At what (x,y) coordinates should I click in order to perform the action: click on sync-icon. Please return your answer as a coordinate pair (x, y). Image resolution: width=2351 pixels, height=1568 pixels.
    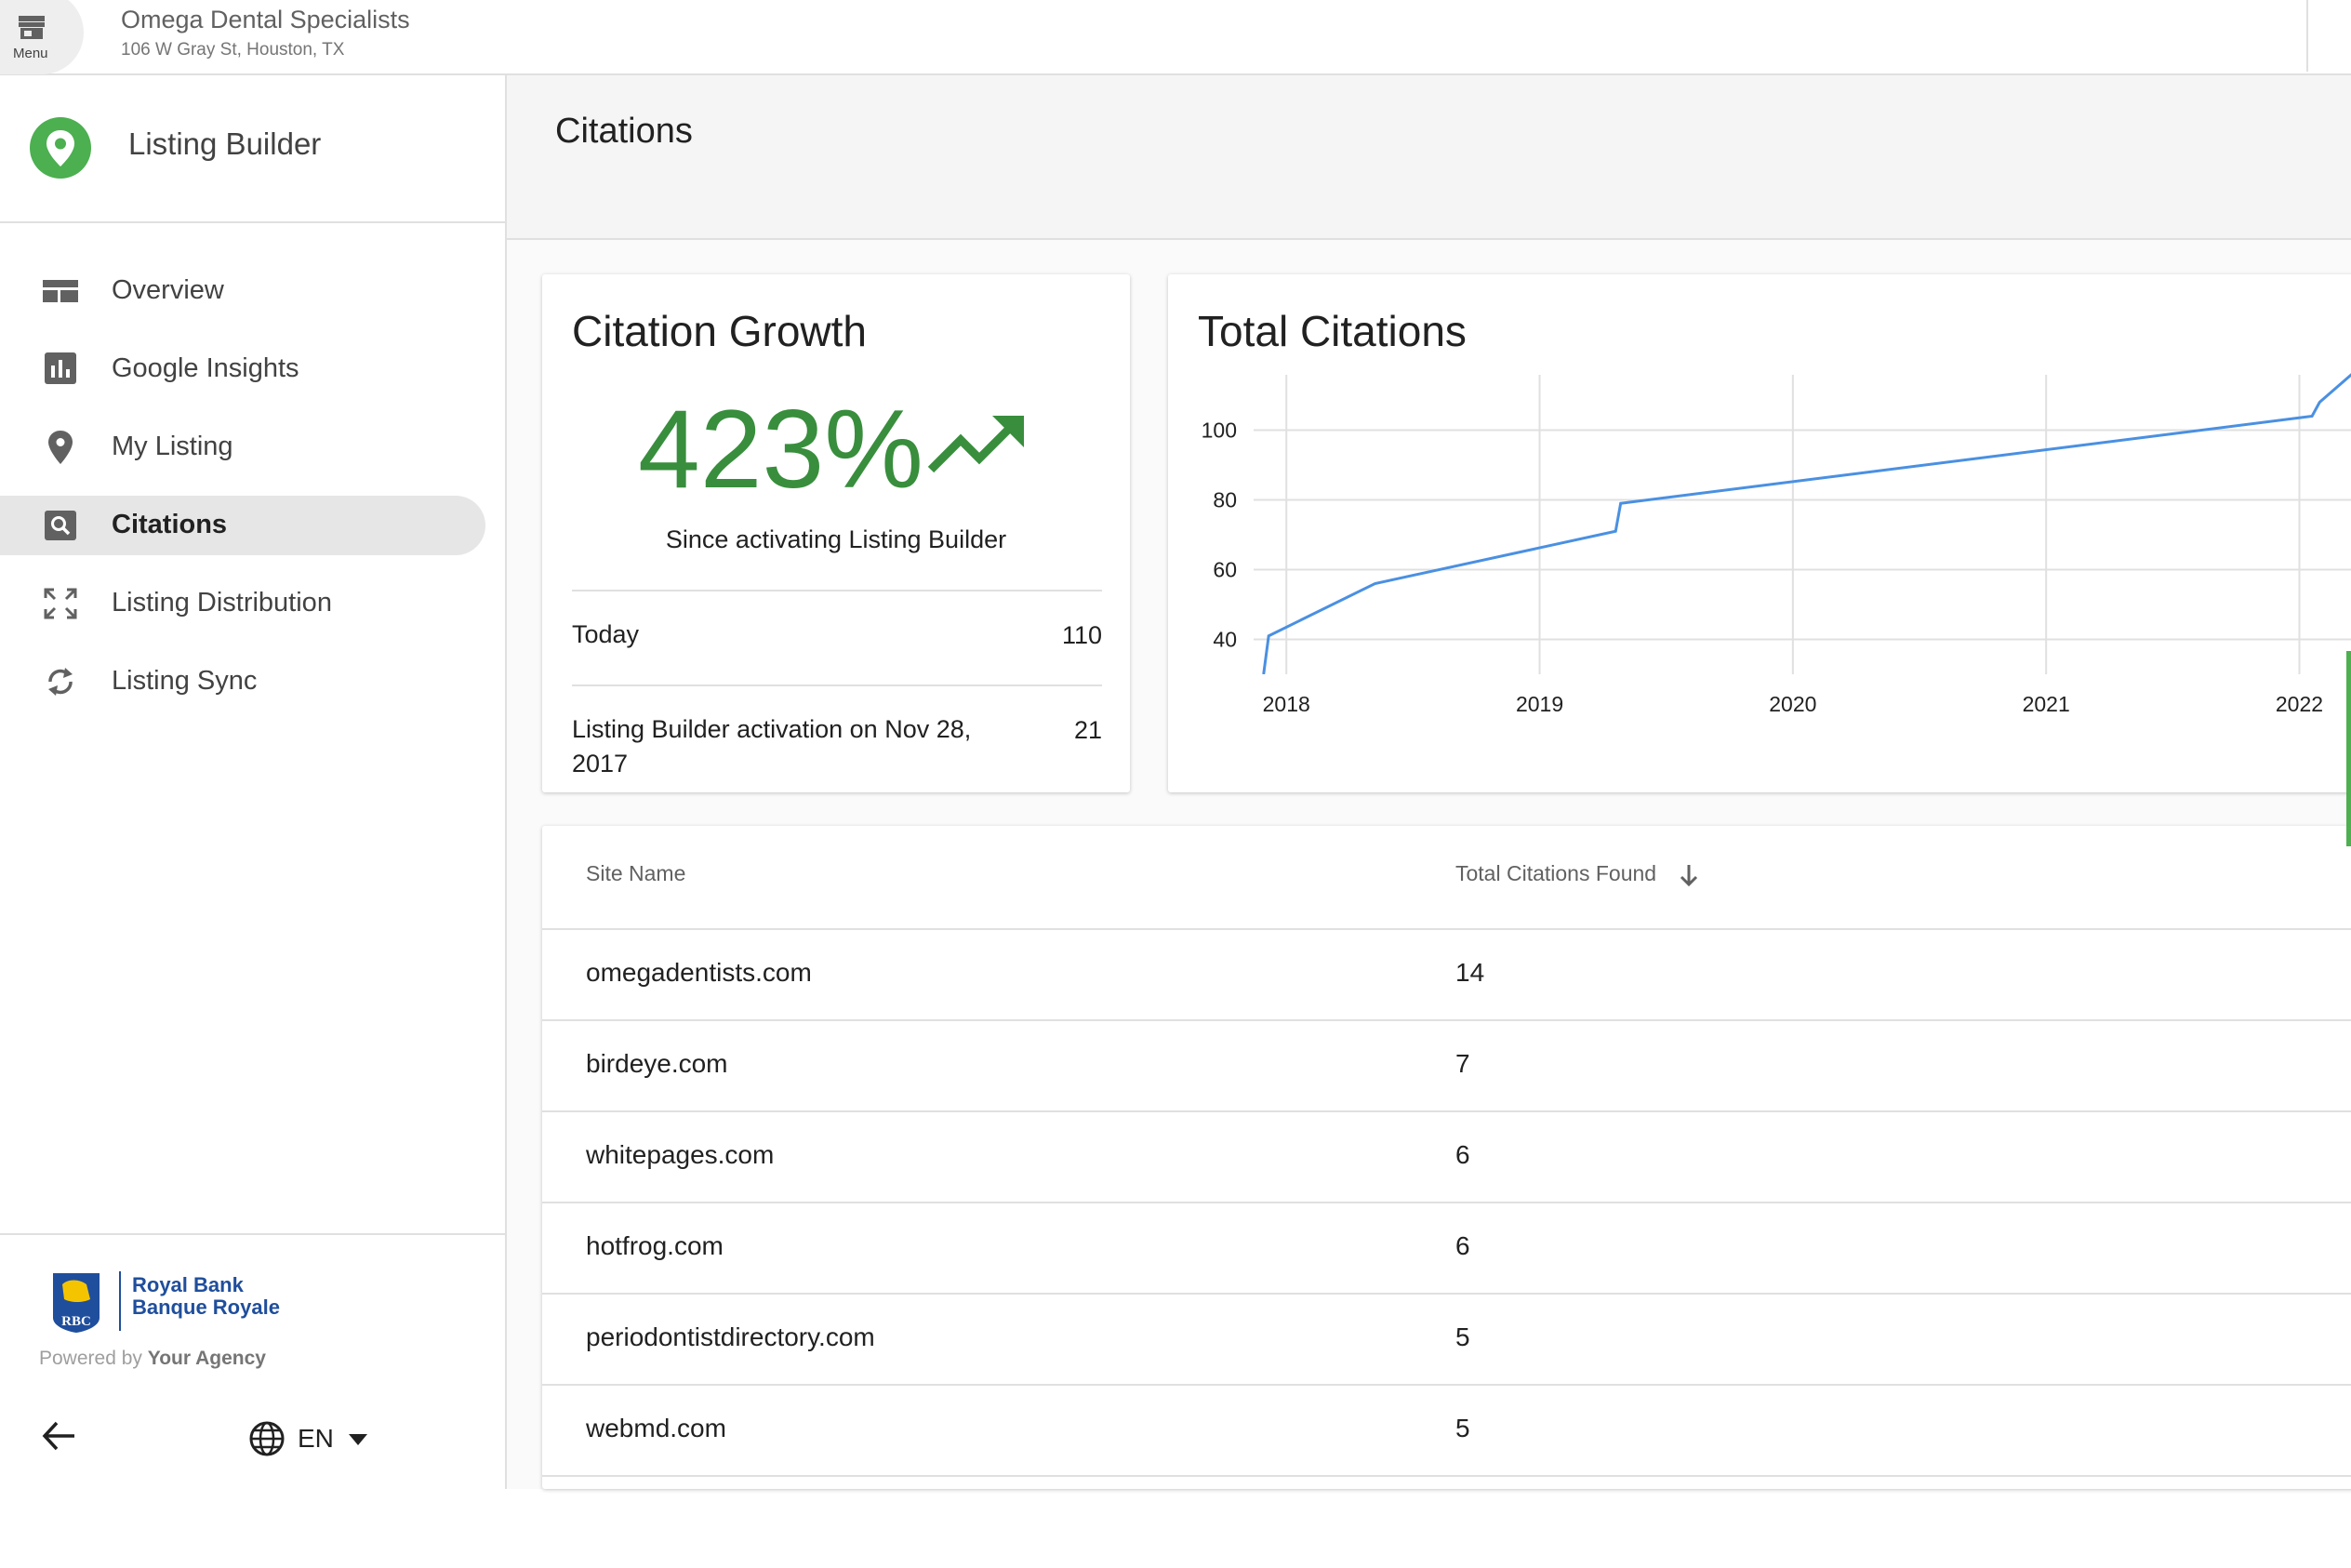
    Looking at the image, I should click on (60, 682).